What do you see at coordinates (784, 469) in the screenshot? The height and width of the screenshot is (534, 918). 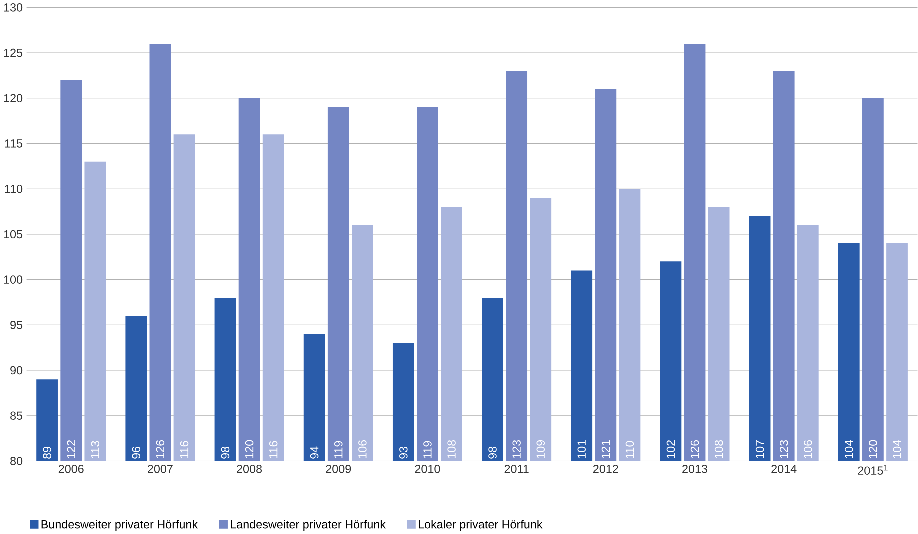 I see `x-tick-label: 2014` at bounding box center [784, 469].